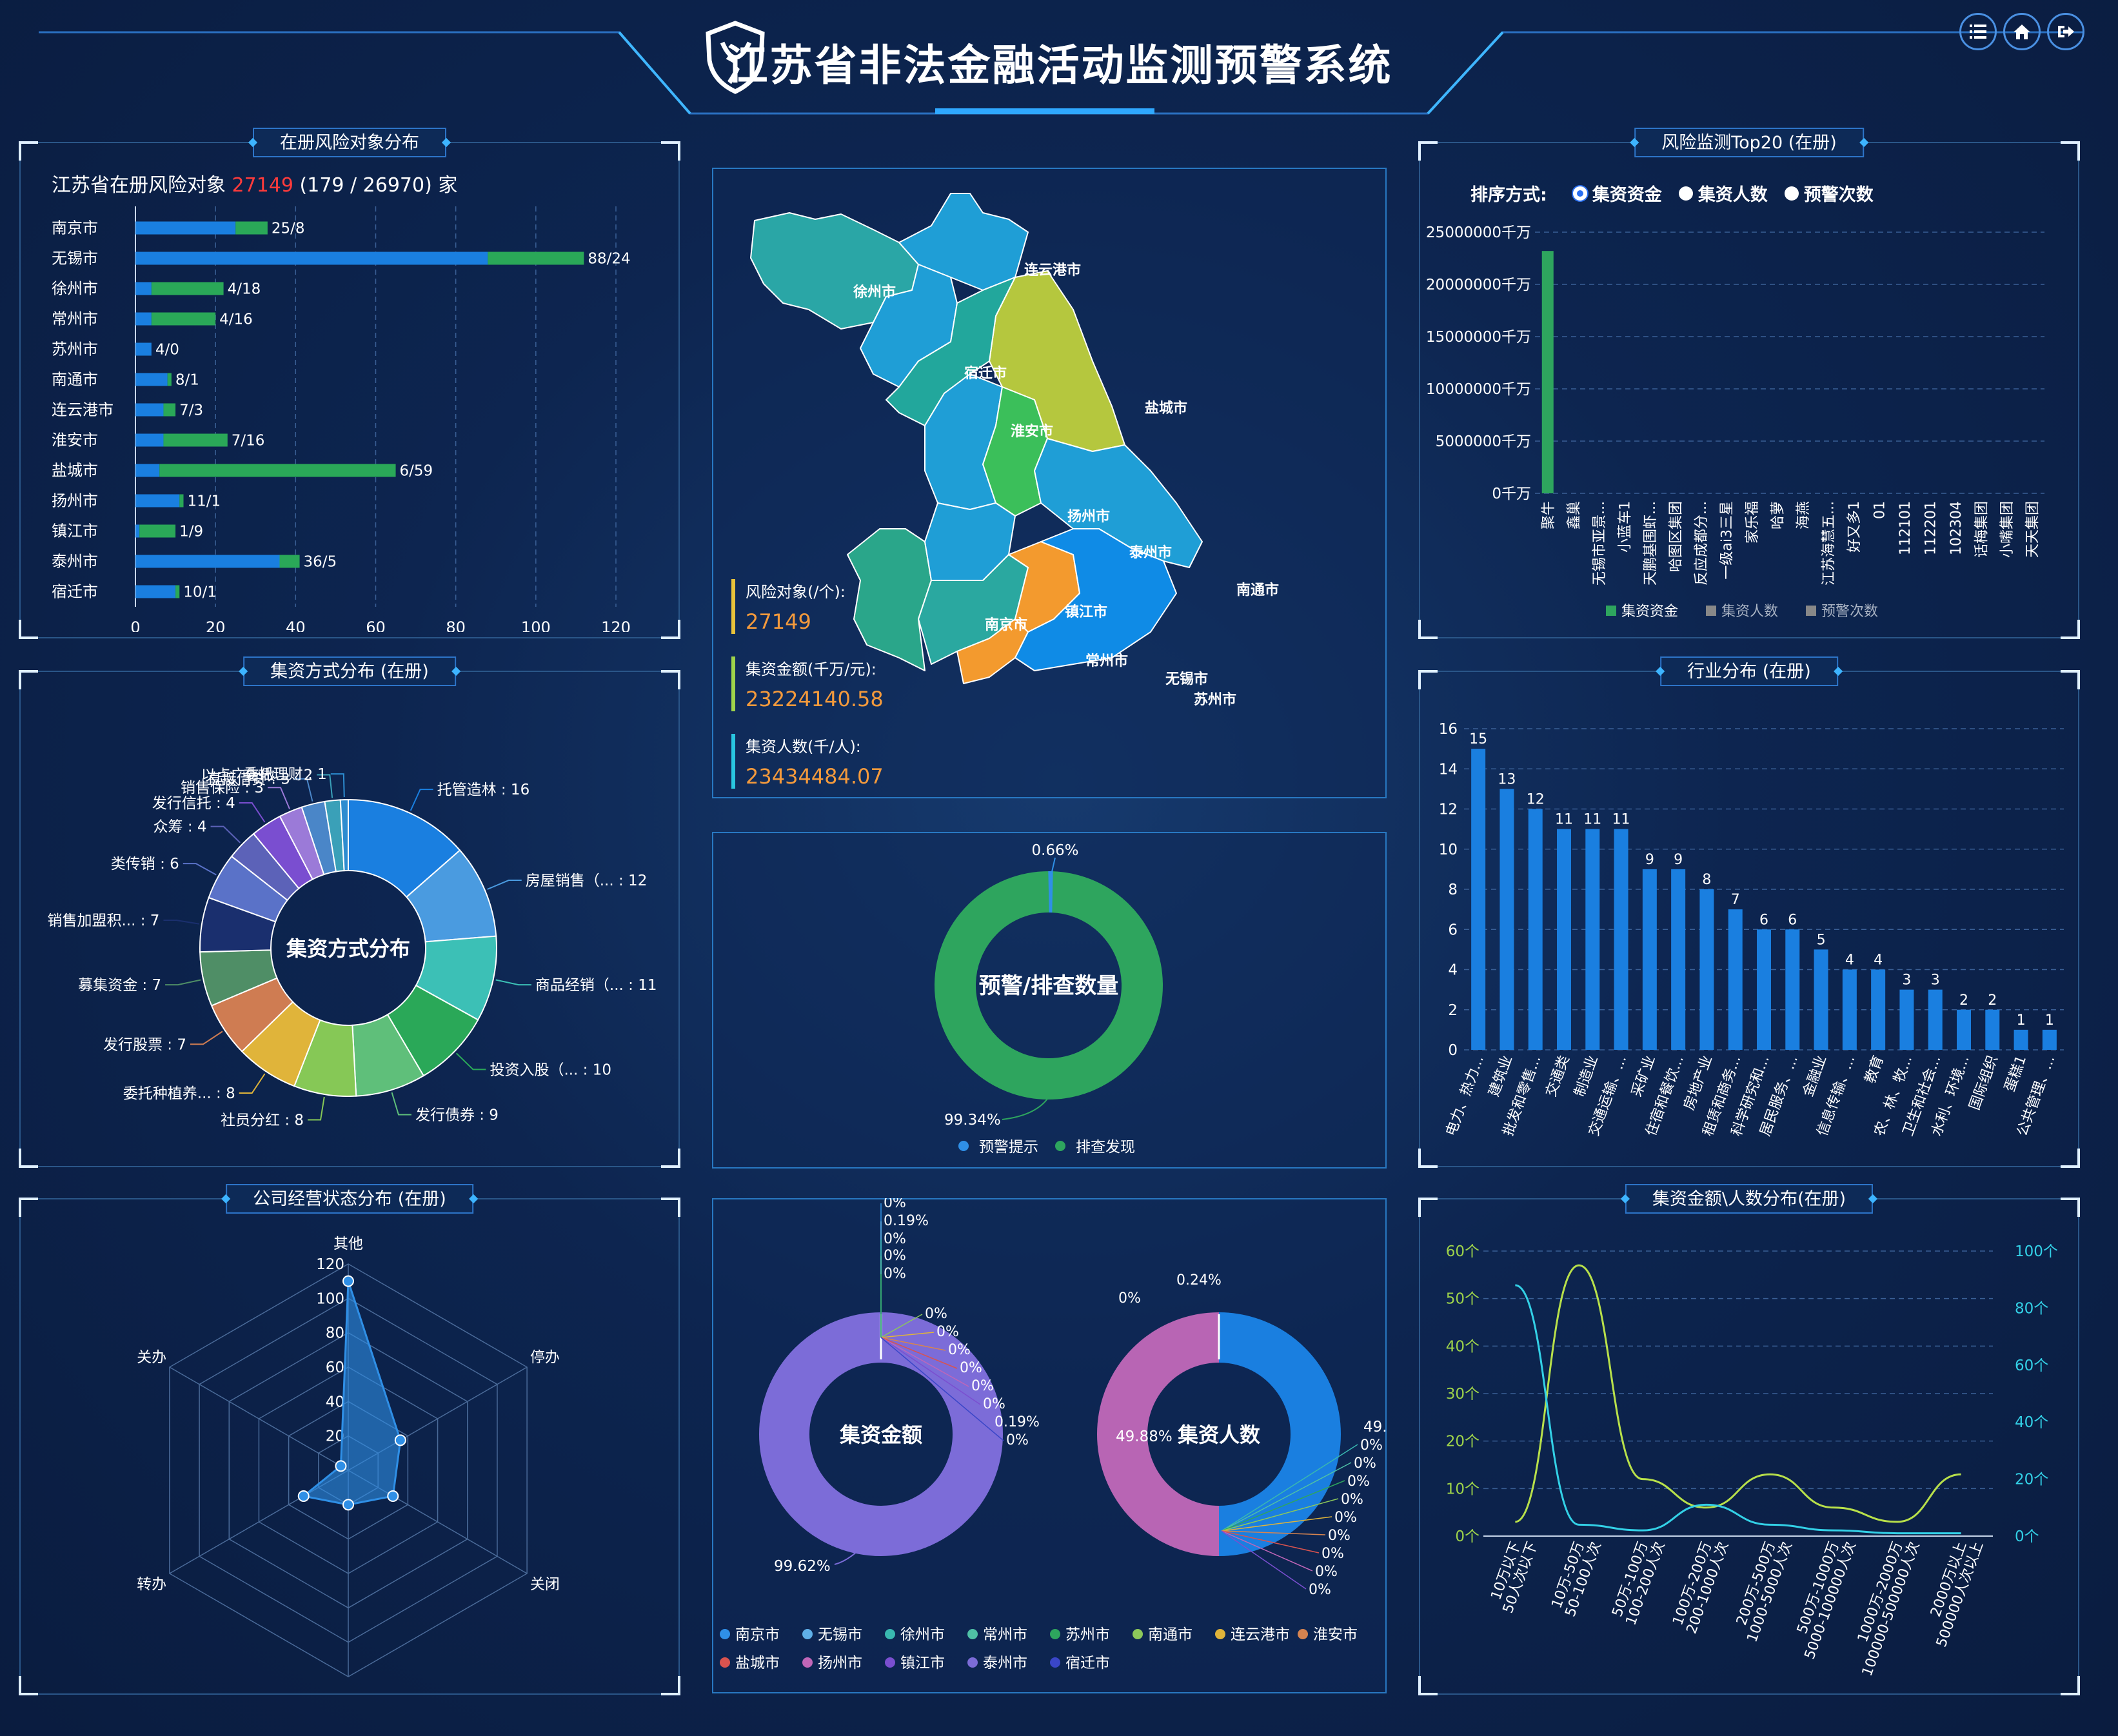 The image size is (2118, 1736). What do you see at coordinates (1158, 1434) in the screenshot?
I see `people-donut-yangzhou` at bounding box center [1158, 1434].